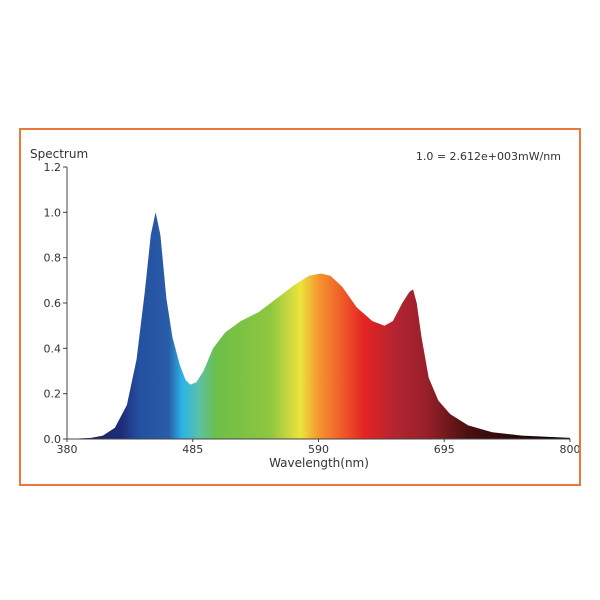  What do you see at coordinates (488, 156) in the screenshot?
I see `unit-annotation: 1.0 = 2.612e+003mW/nm` at bounding box center [488, 156].